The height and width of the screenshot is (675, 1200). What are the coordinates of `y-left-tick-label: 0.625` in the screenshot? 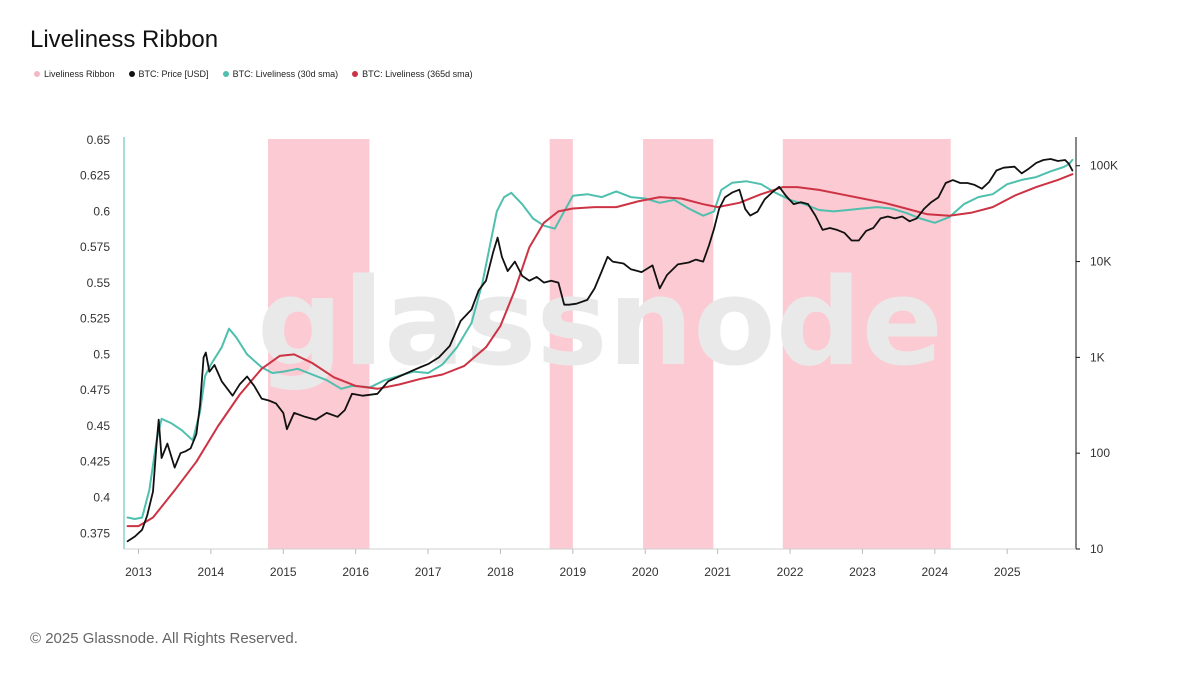 It's located at (95, 176).